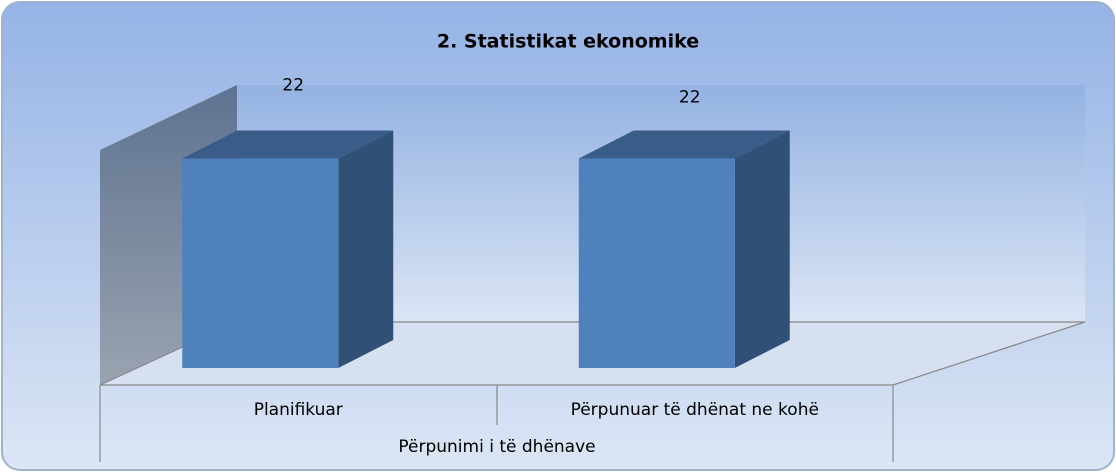 The width and height of the screenshot is (1116, 472). Describe the element at coordinates (568, 42) in the screenshot. I see `chart-title: 2. Statistikat ekonomike` at that location.